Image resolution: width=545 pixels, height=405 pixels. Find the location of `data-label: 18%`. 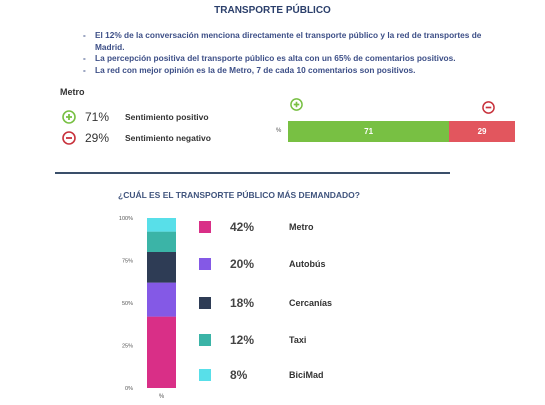

data-label: 18% is located at coordinates (242, 303).